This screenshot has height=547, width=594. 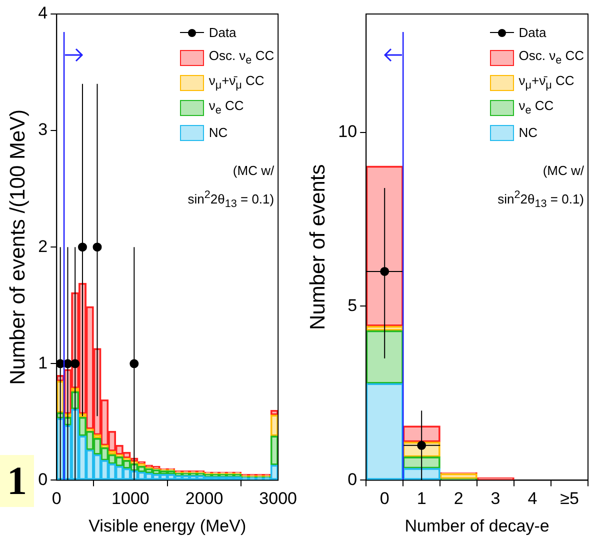 What do you see at coordinates (569, 498) in the screenshot?
I see `x-tick-label: ≥5` at bounding box center [569, 498].